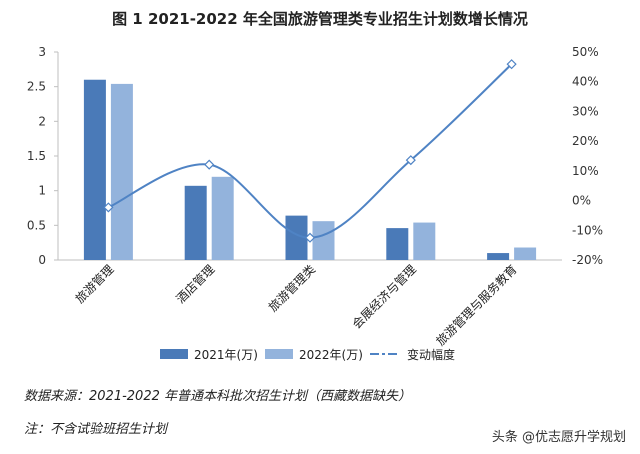 Image resolution: width=640 pixels, height=454 pixels. What do you see at coordinates (585, 141) in the screenshot?
I see `right-tick-label: 20%` at bounding box center [585, 141].